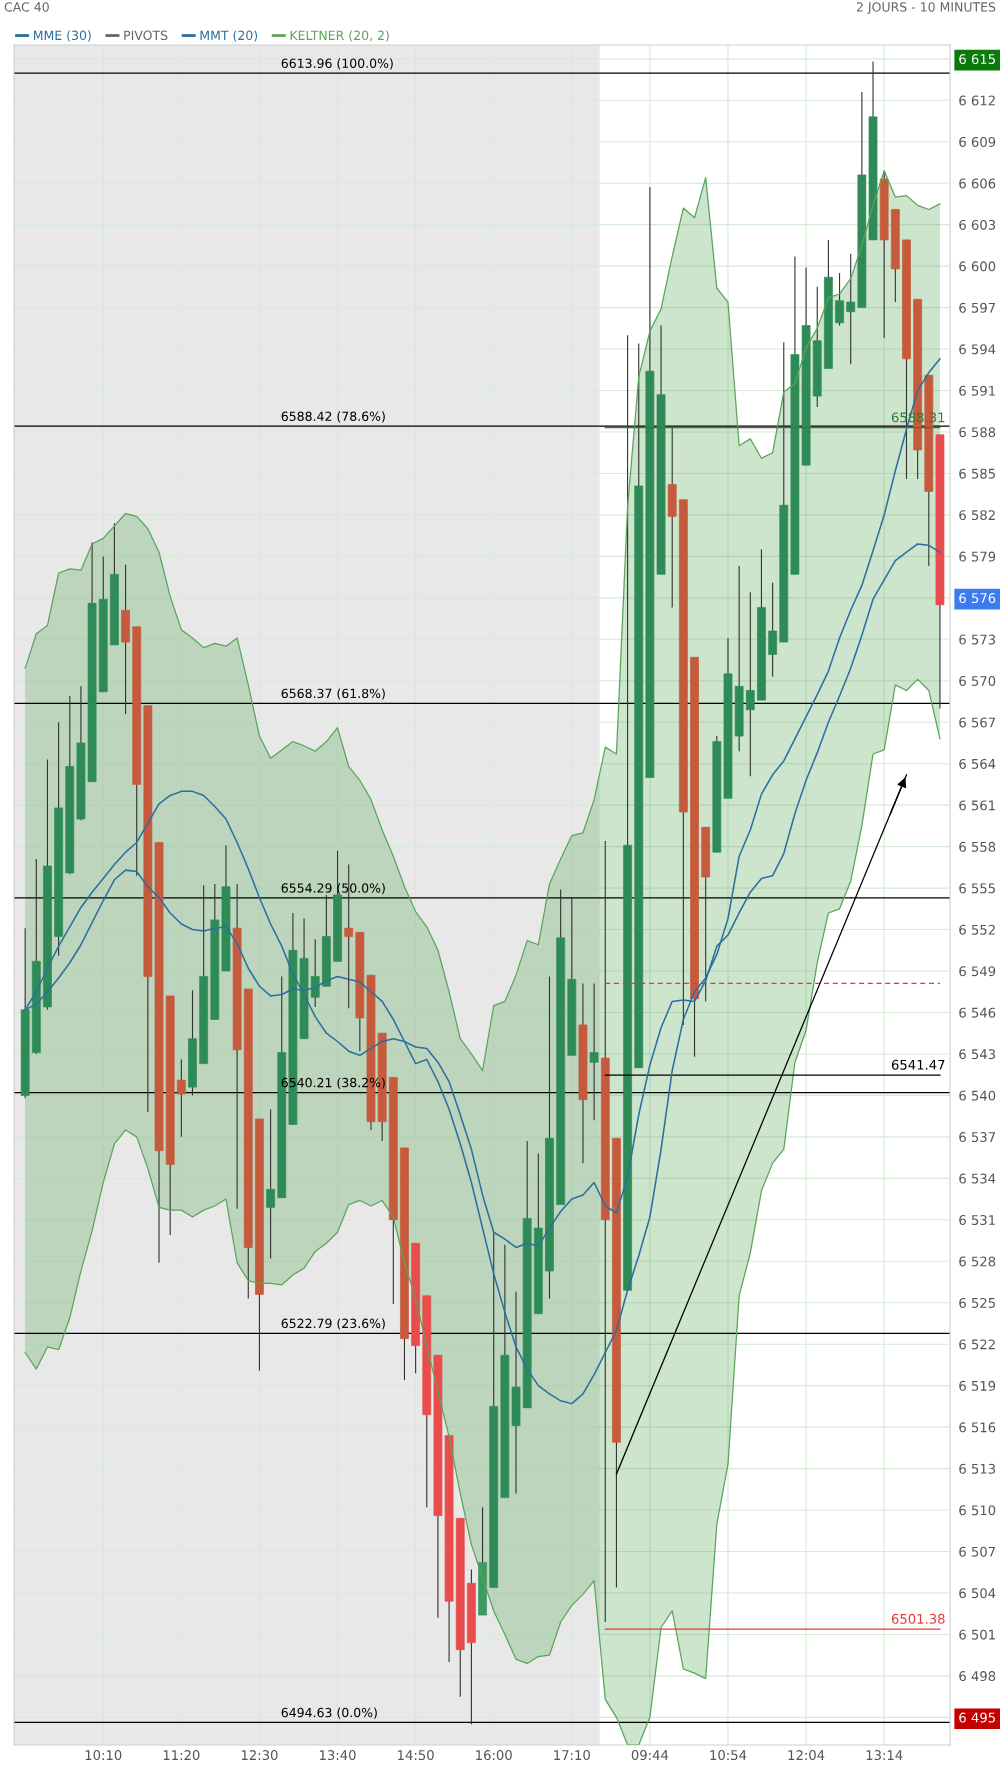 This screenshot has width=1000, height=1774. What do you see at coordinates (918, 1064) in the screenshot?
I see `data-label: 6541.47` at bounding box center [918, 1064].